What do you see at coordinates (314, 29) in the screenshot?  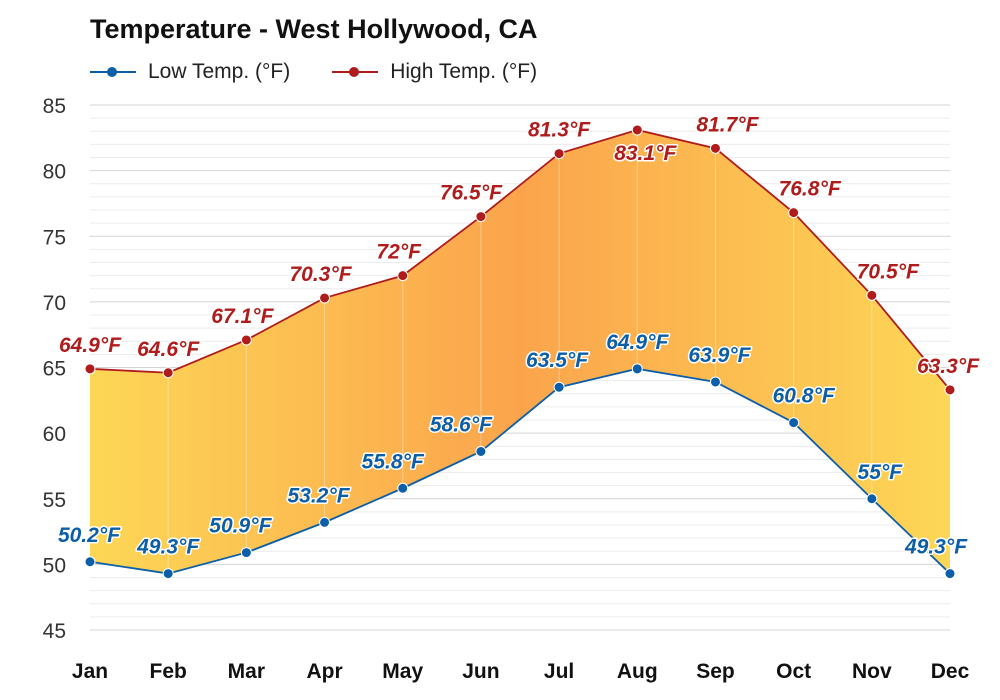 I see `chart-title: Temperature - West Hollywood, CA` at bounding box center [314, 29].